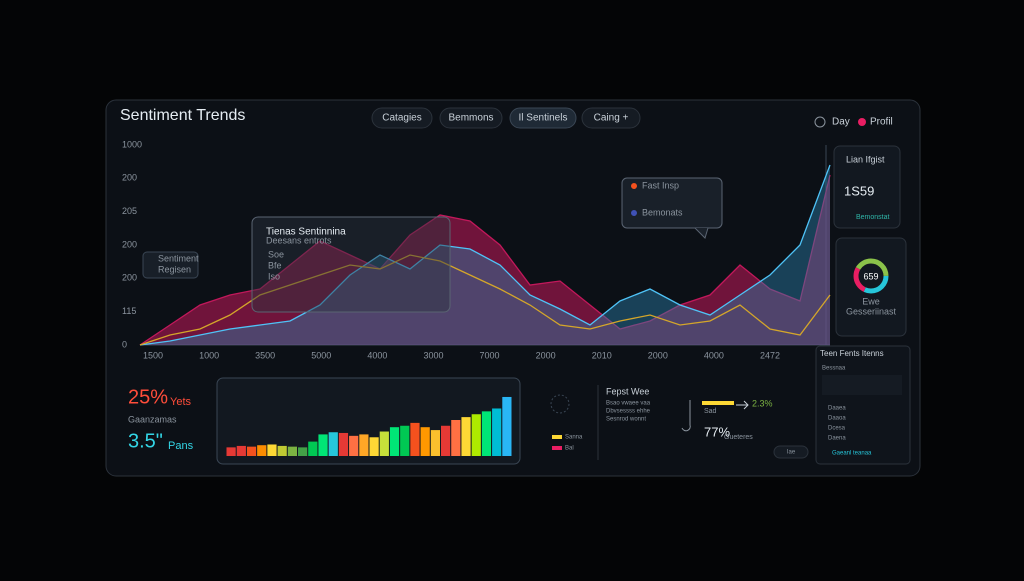 This screenshot has height=581, width=1024. I want to click on kpi-caption: Gaanzamas, so click(152, 419).